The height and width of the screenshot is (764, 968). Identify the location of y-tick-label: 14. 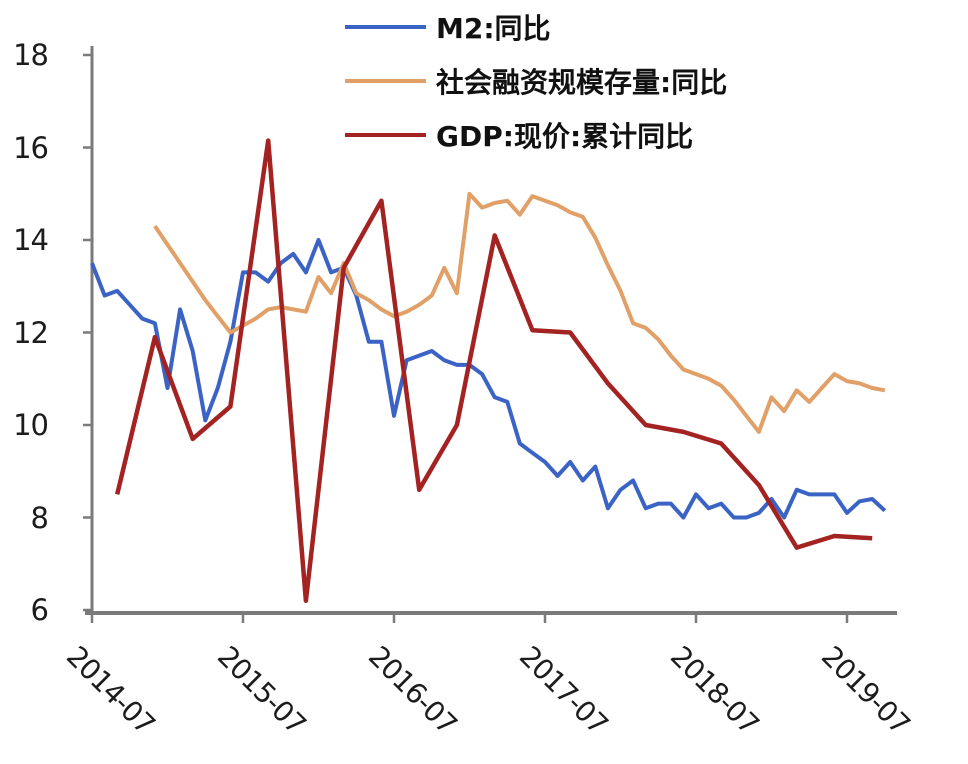
(31, 240).